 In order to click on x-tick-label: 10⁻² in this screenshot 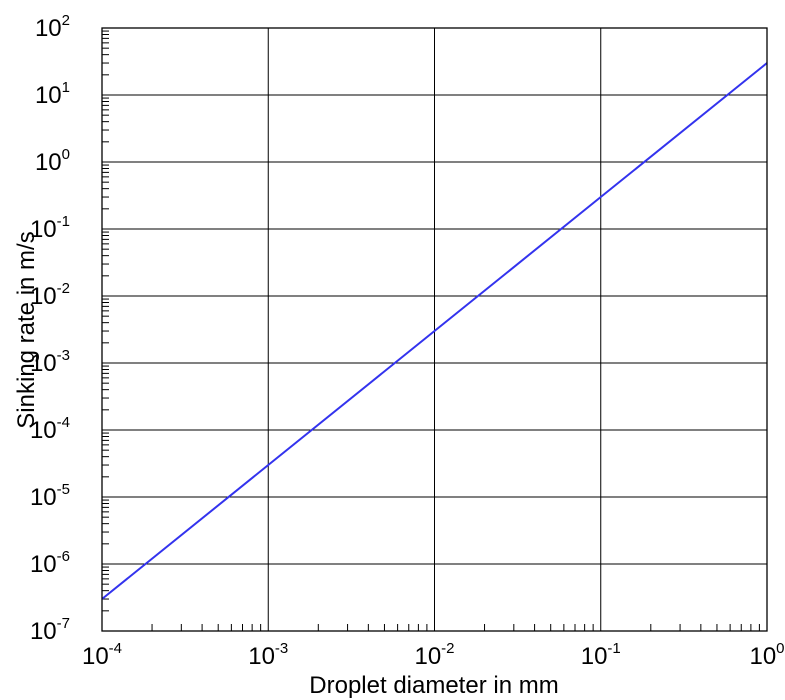, I will do `click(434, 655)`.